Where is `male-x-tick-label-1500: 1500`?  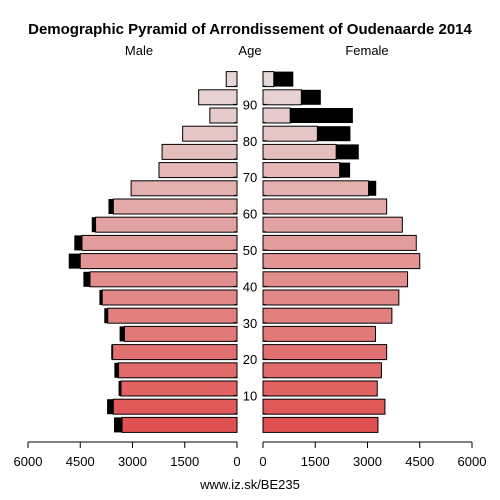 male-x-tick-label-1500: 1500 is located at coordinates (184, 461).